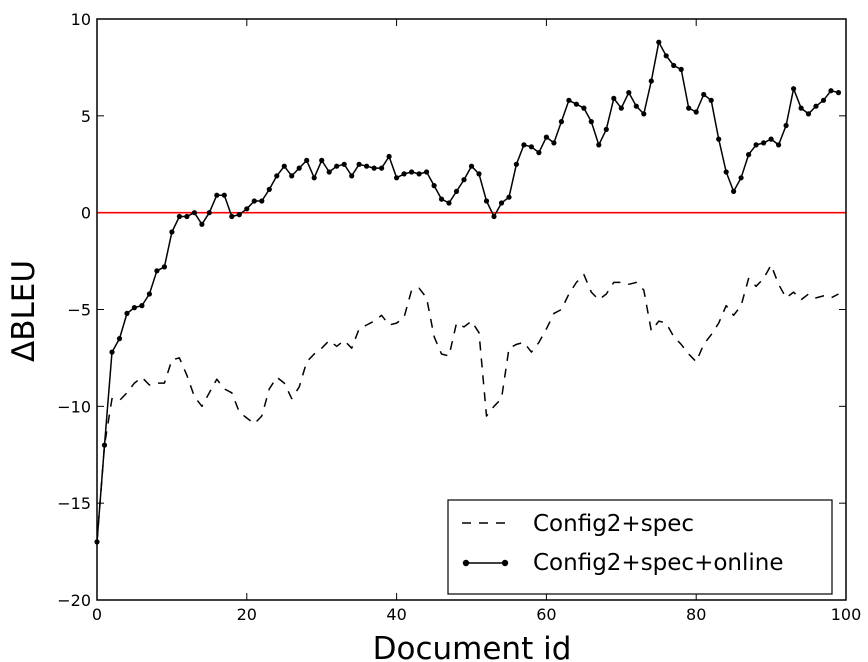 The height and width of the screenshot is (662, 868). What do you see at coordinates (97, 614) in the screenshot?
I see `x-tick-label: 0` at bounding box center [97, 614].